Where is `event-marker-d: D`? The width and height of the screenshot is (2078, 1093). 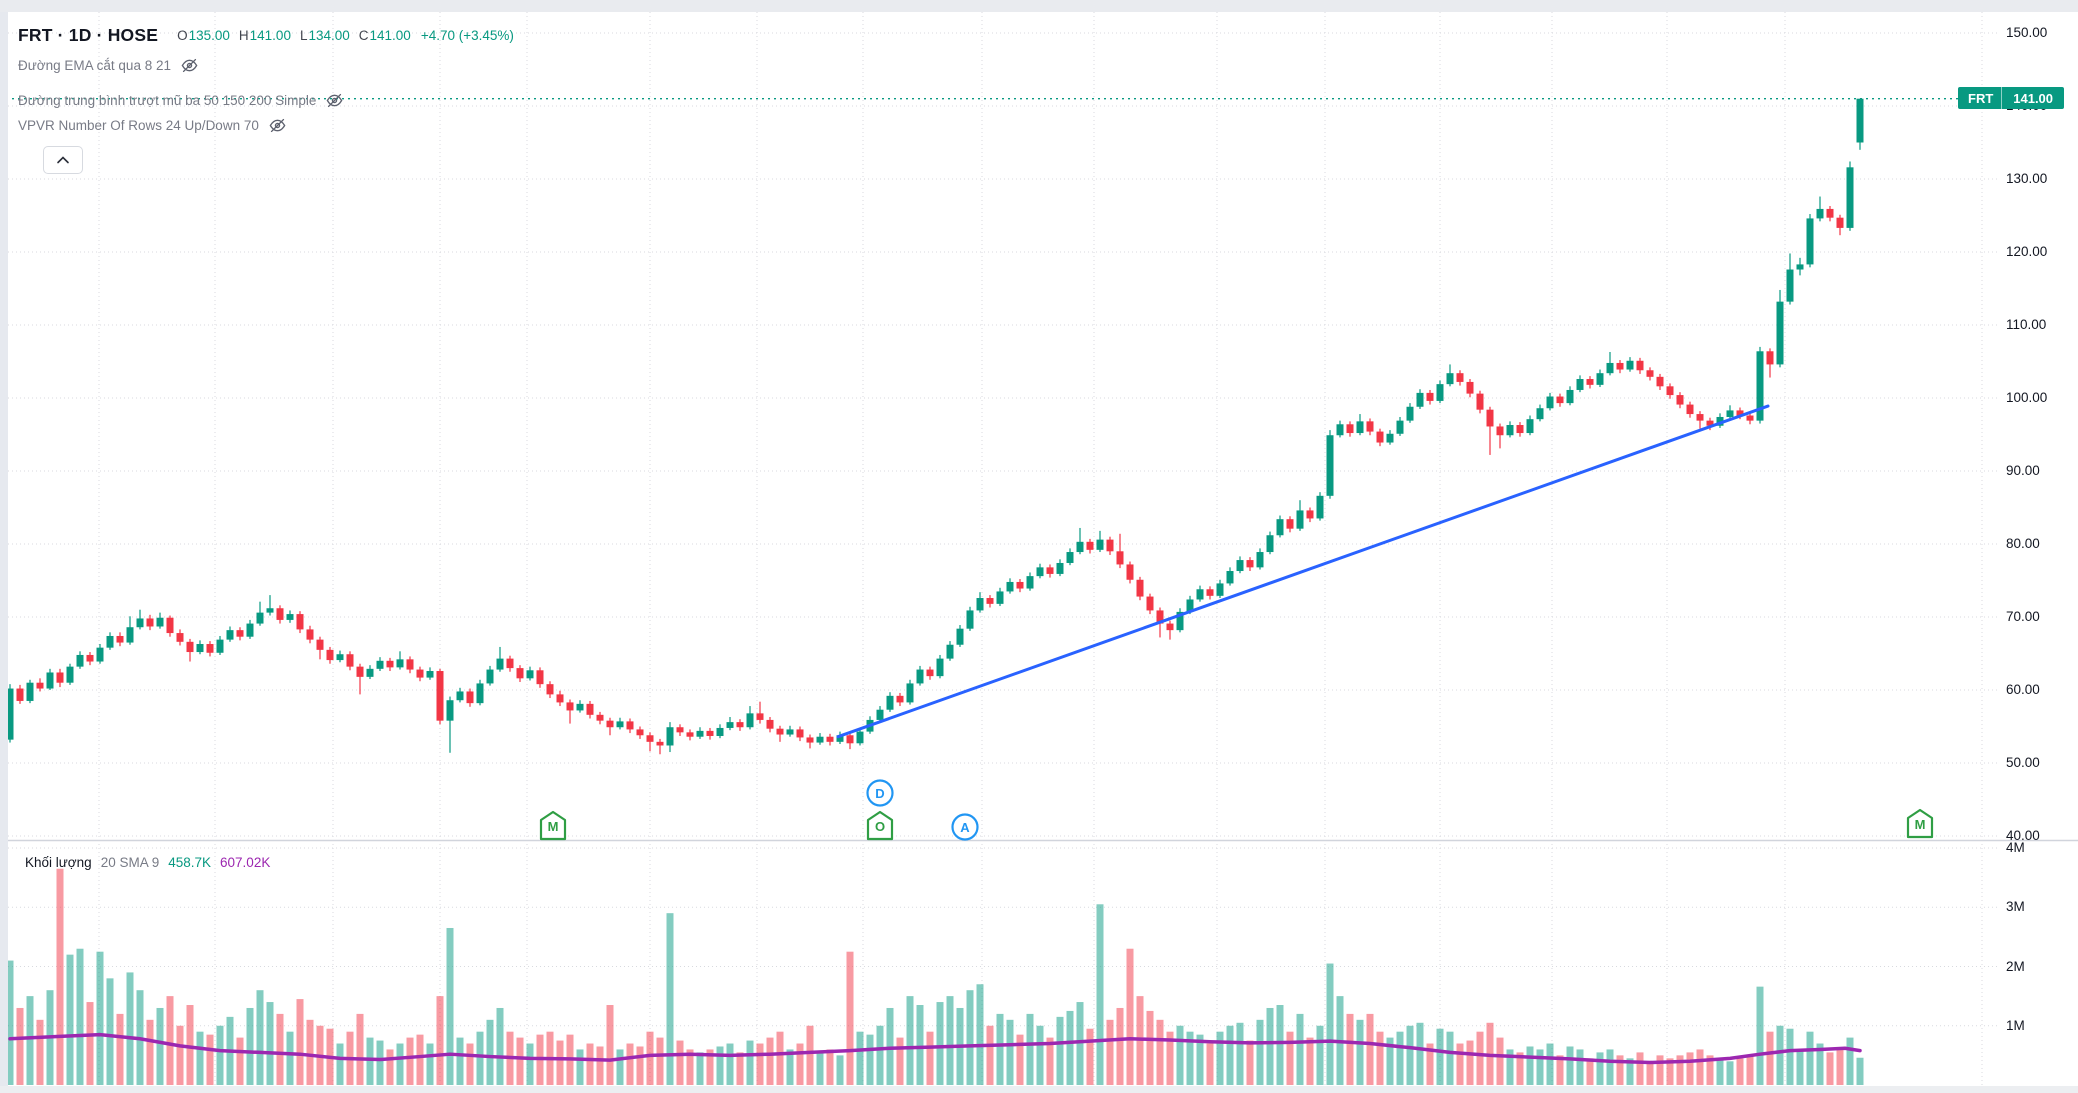 event-marker-d: D is located at coordinates (880, 793).